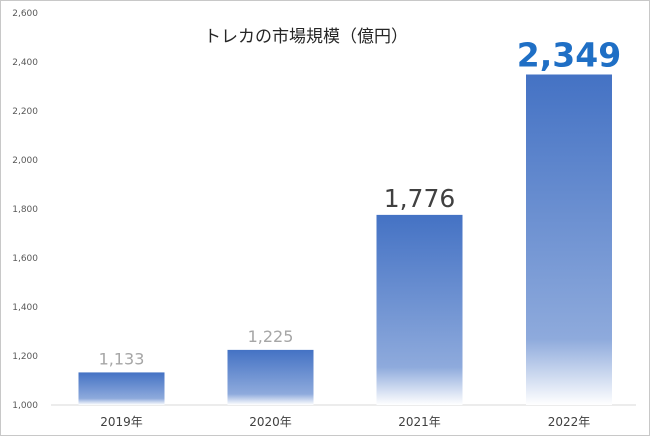 The image size is (650, 437). What do you see at coordinates (569, 422) in the screenshot?
I see `x-tick-label: 2022年` at bounding box center [569, 422].